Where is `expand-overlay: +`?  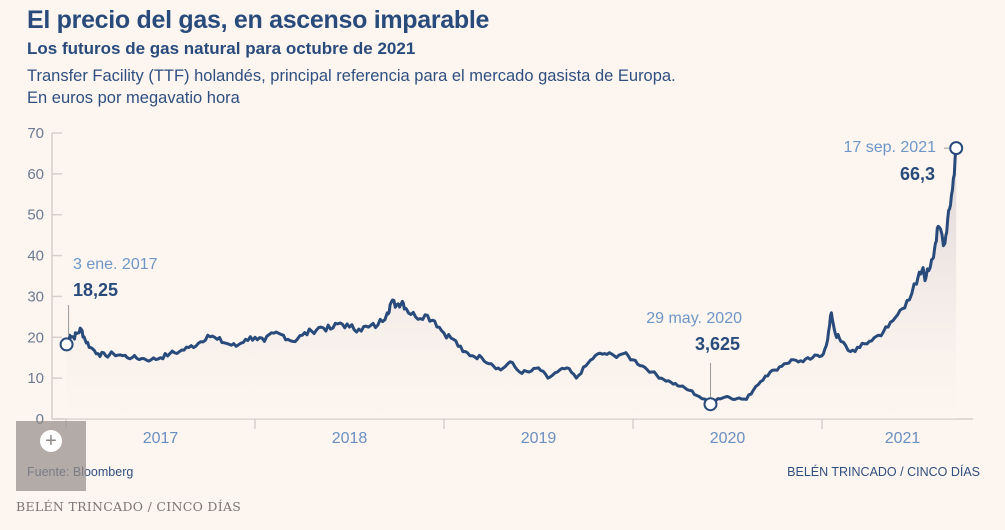
expand-overlay: + is located at coordinates (51, 456).